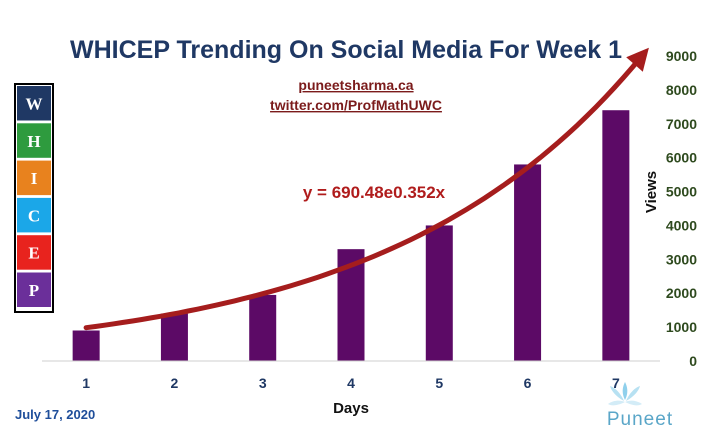 The image size is (712, 436). I want to click on x-tick-labels: 1 2 3 4 5 6 7, so click(351, 383).